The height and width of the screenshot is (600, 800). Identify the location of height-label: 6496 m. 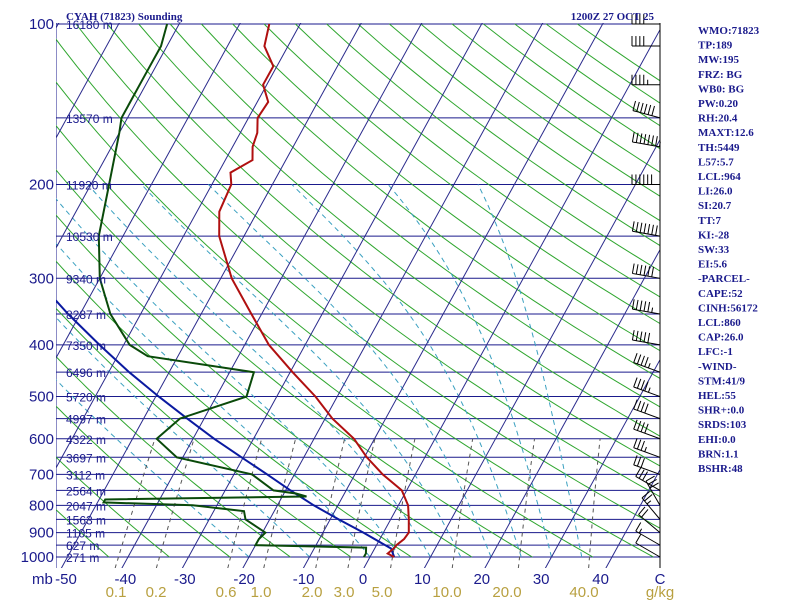
(86, 373).